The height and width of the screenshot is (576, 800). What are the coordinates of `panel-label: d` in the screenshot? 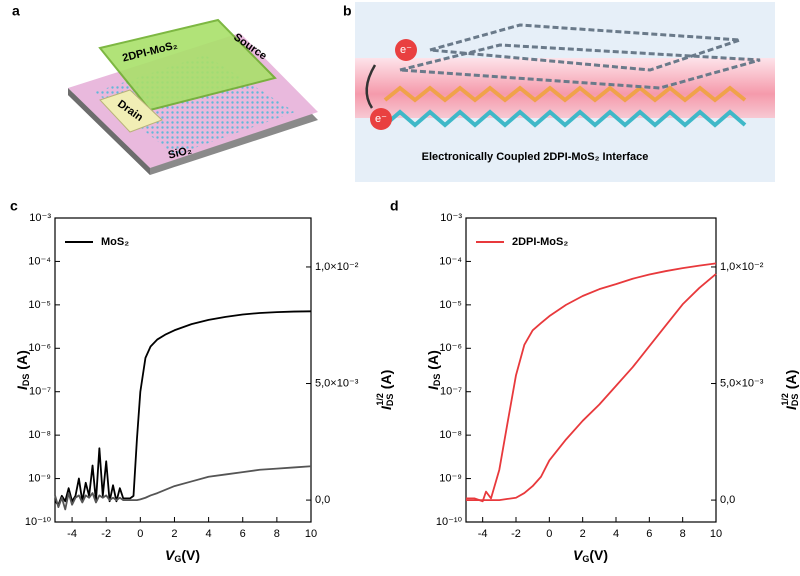 It's located at (394, 206).